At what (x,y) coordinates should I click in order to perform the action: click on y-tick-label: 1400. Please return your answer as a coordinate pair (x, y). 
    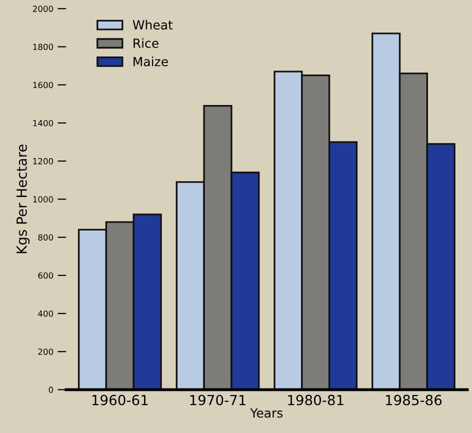
    Looking at the image, I should click on (43, 123).